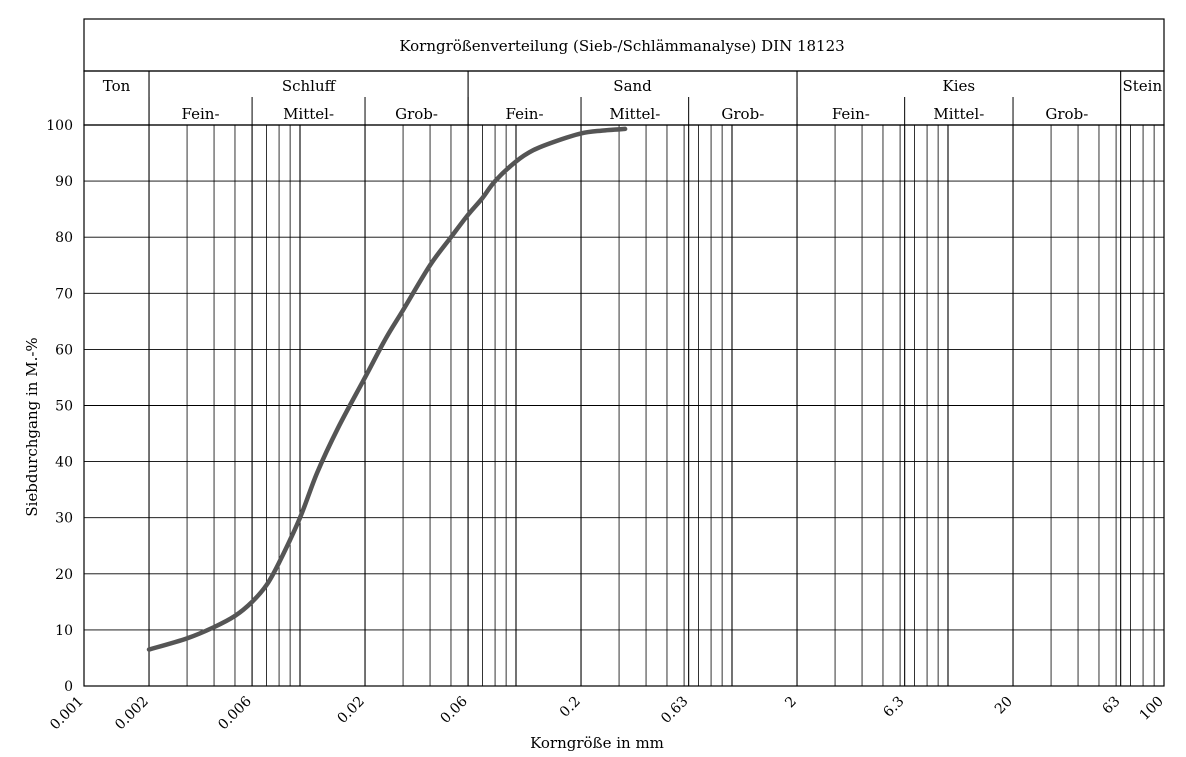  What do you see at coordinates (64, 407) in the screenshot?
I see `y-tick-label: 50` at bounding box center [64, 407].